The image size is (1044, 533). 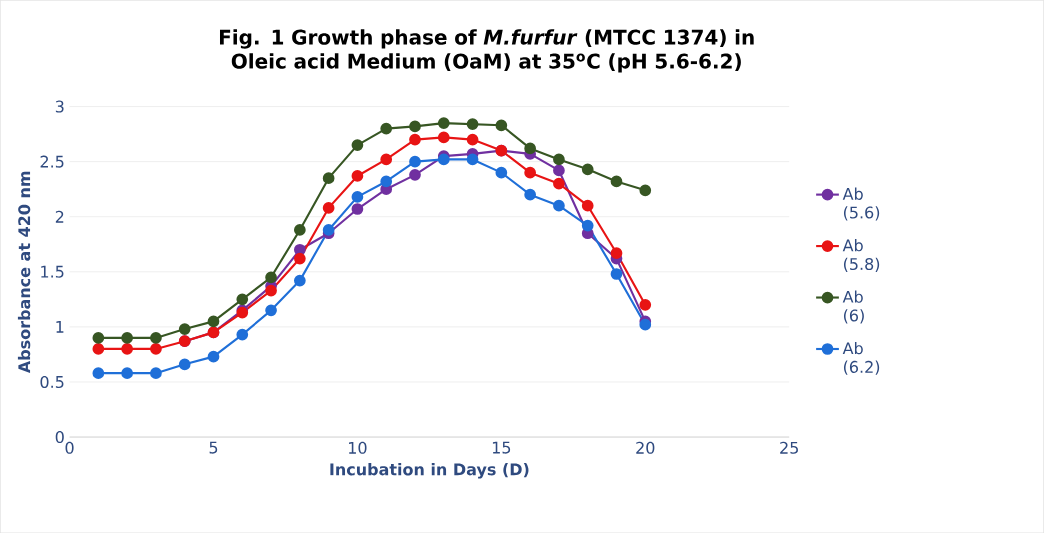 I want to click on y-tick-label: 1, so click(x=60, y=326).